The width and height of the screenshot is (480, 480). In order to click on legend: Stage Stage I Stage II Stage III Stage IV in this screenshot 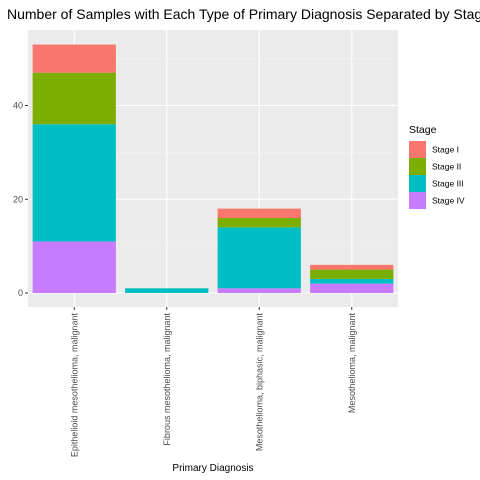, I will do `click(437, 166)`.